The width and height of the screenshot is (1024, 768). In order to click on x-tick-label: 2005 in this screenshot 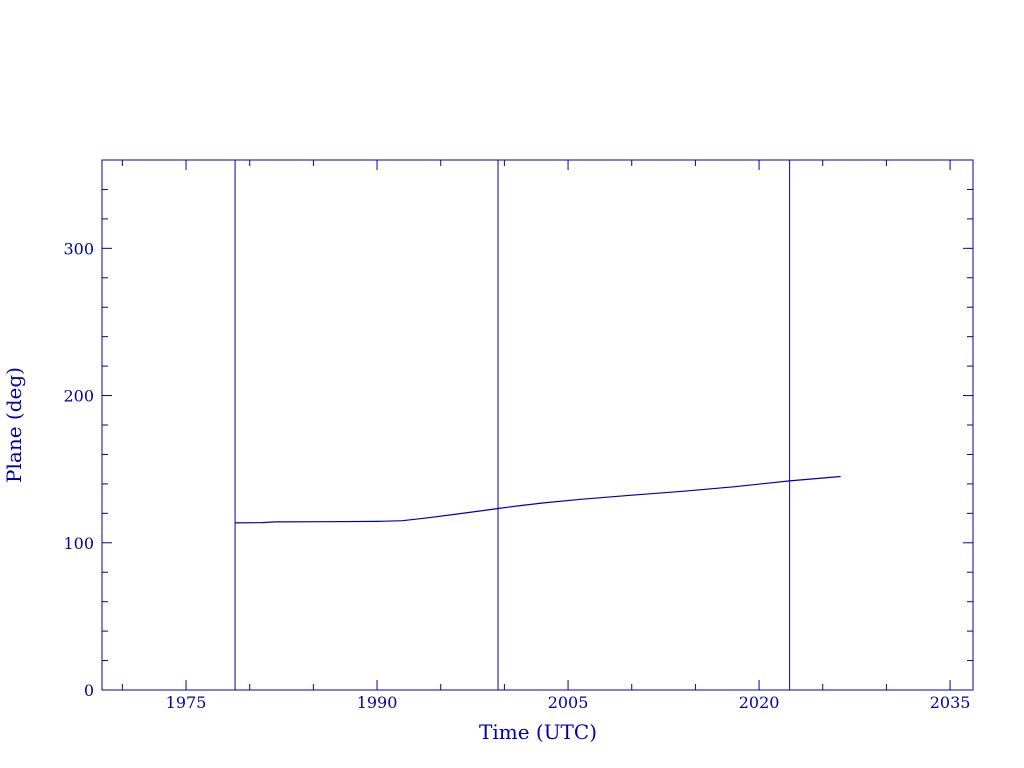, I will do `click(568, 702)`.